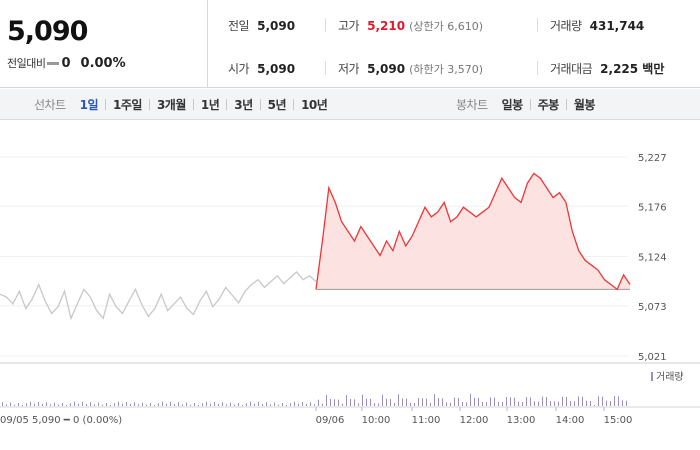 Image resolution: width=700 pixels, height=450 pixels. I want to click on candle-chart-label: 봉차트, so click(472, 105).